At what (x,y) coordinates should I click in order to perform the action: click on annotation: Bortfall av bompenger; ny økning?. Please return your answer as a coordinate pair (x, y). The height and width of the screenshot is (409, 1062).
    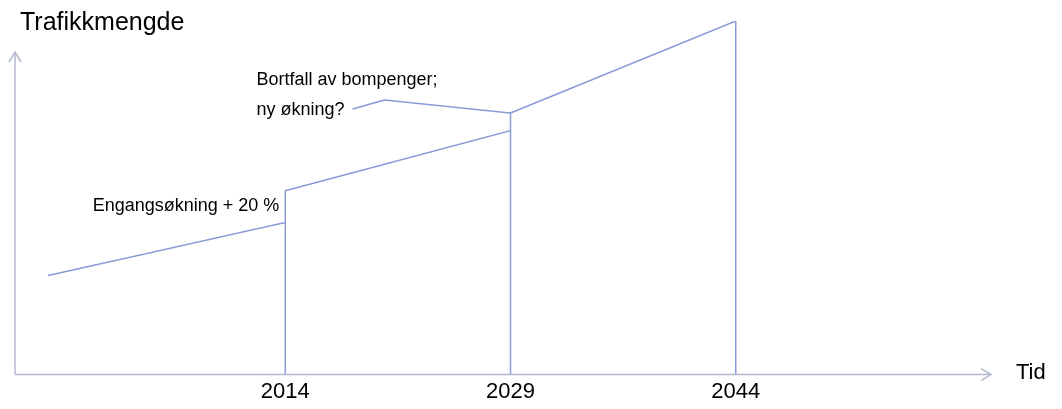
    Looking at the image, I should click on (347, 93).